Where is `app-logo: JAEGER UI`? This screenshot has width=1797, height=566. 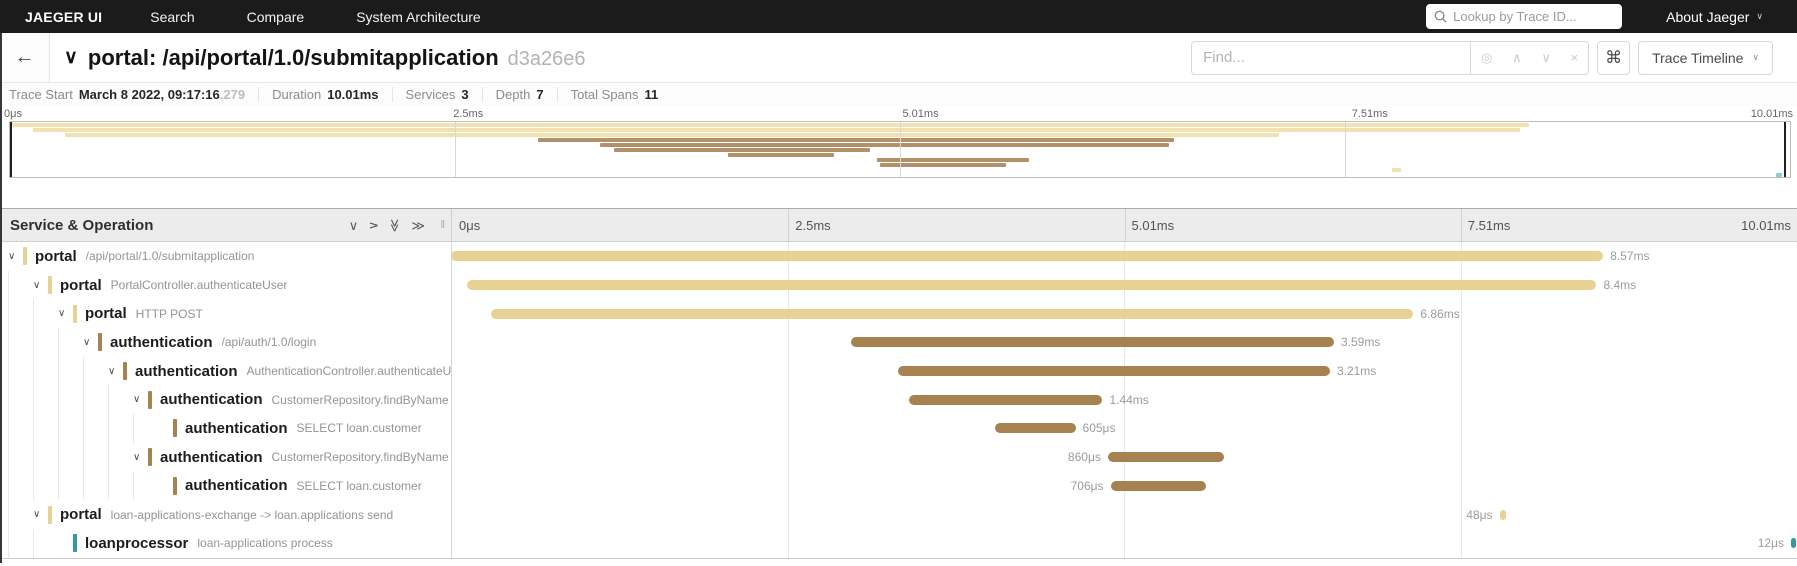 app-logo: JAEGER UI is located at coordinates (64, 16).